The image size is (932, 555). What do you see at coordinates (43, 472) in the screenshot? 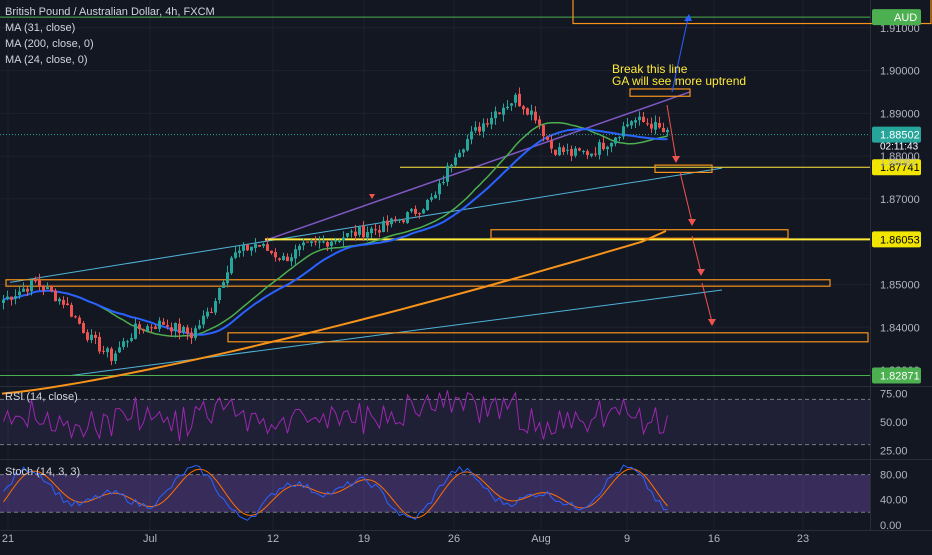
I see `stoch-pane-label: Stoch (14, 3, 3)` at bounding box center [43, 472].